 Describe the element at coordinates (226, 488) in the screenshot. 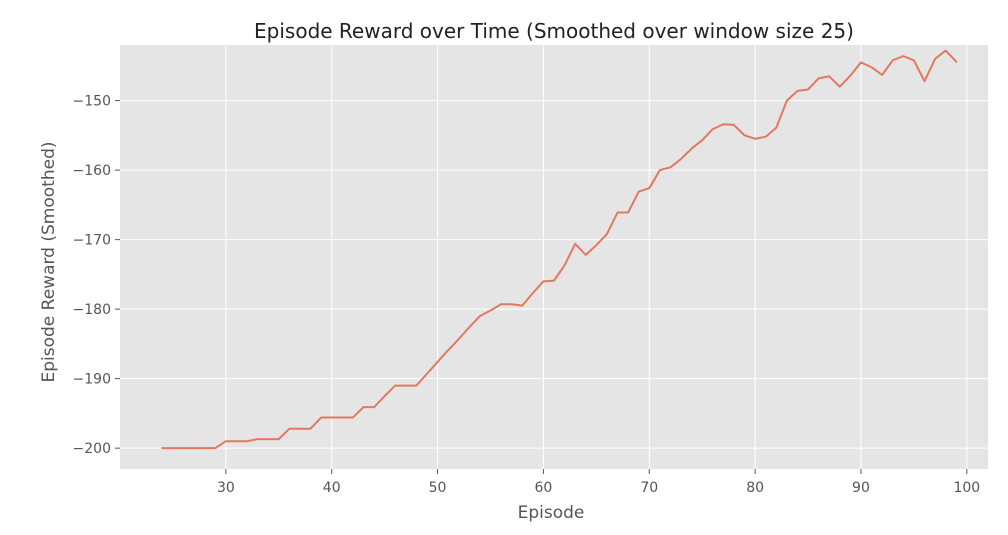

I see `x-tick-label: 30` at that location.